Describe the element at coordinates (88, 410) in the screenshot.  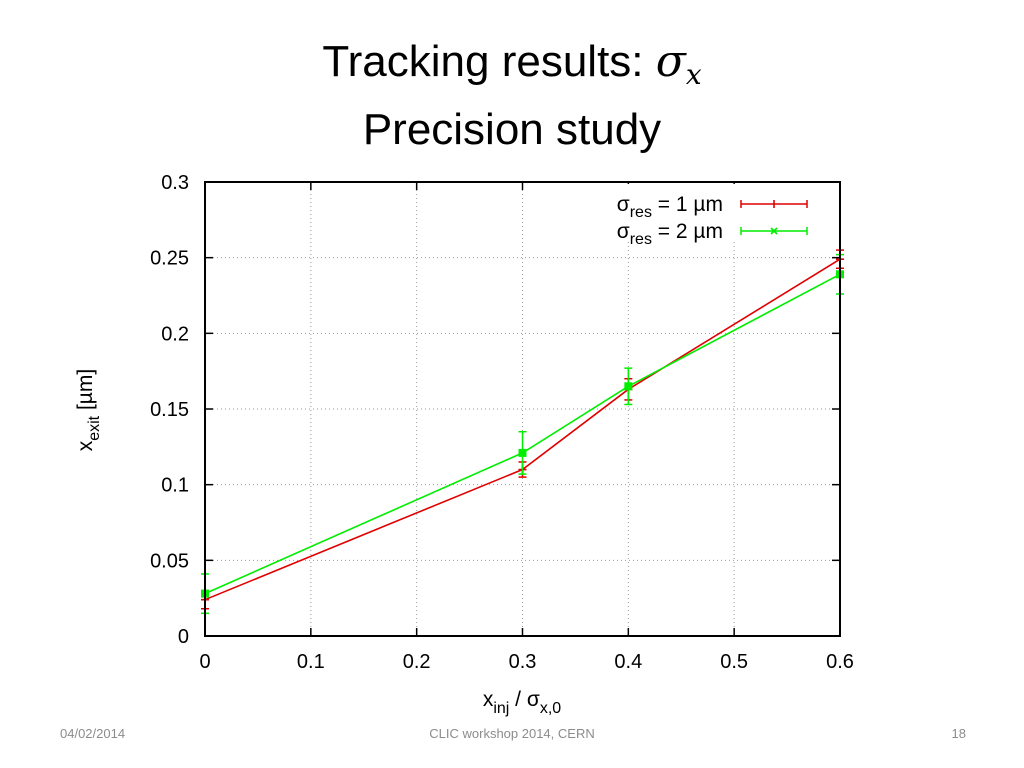
I see `y-axis-label: xexit [µm]` at that location.